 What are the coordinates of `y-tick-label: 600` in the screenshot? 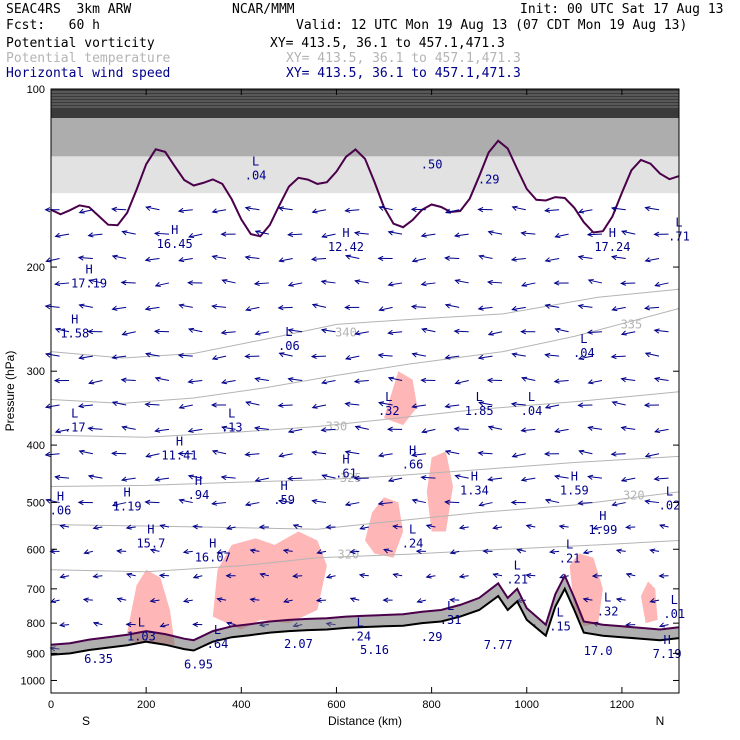 It's located at (36, 550).